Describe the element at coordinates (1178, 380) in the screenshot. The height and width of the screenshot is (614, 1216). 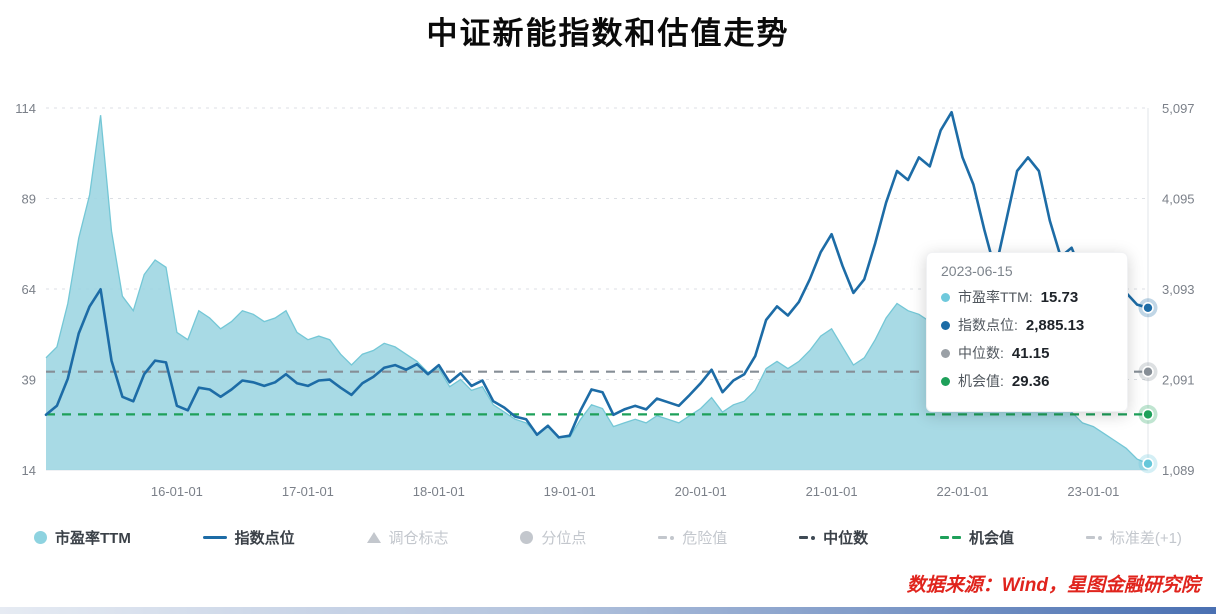
I see `y-axis-right-label: 2,091` at that location.